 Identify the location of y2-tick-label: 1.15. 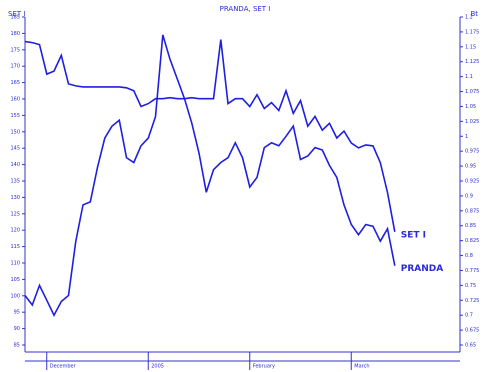
(470, 47).